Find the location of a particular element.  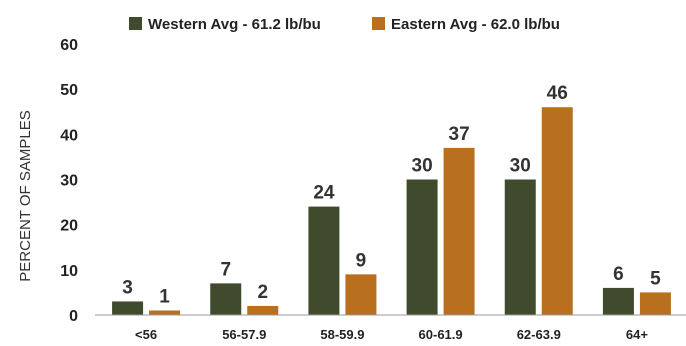

y-tick-label: 20 is located at coordinates (69, 226).